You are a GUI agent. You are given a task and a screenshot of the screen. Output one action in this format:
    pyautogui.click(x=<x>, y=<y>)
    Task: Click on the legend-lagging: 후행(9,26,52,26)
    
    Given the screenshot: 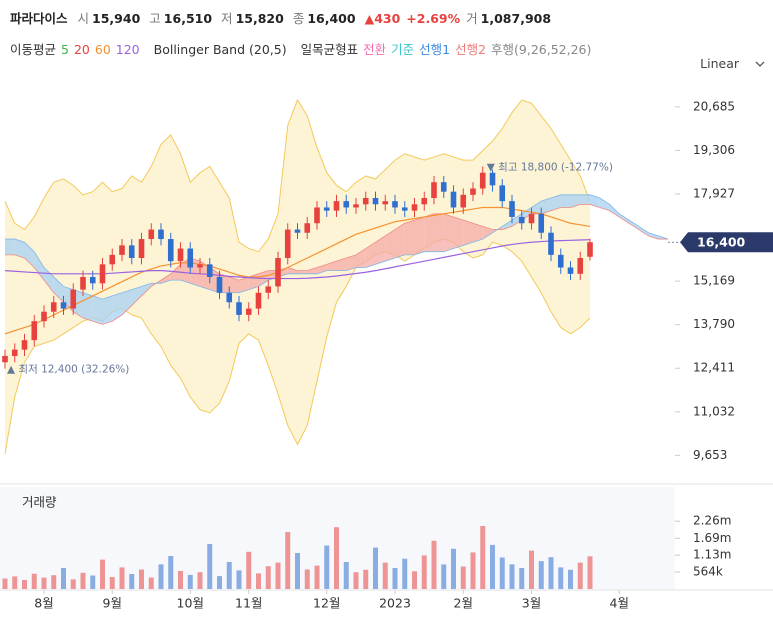 What is the action you would take?
    pyautogui.click(x=541, y=49)
    